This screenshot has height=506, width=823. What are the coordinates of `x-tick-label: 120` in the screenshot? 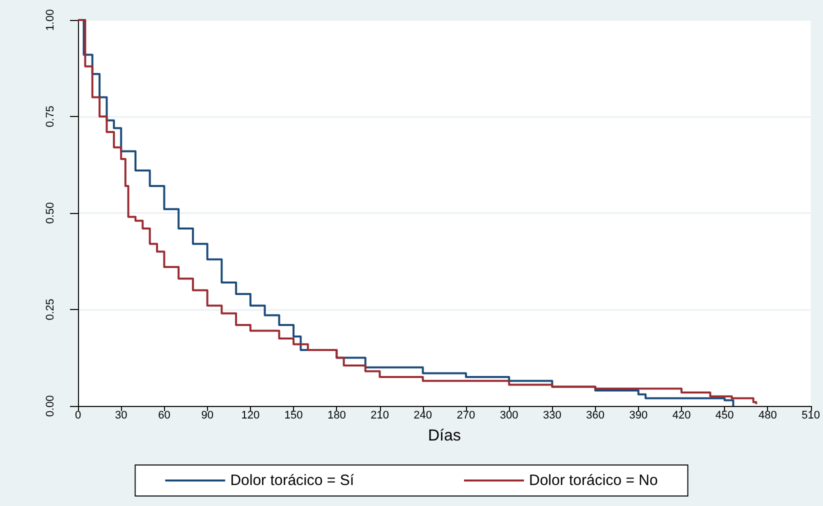 It's located at (250, 416).